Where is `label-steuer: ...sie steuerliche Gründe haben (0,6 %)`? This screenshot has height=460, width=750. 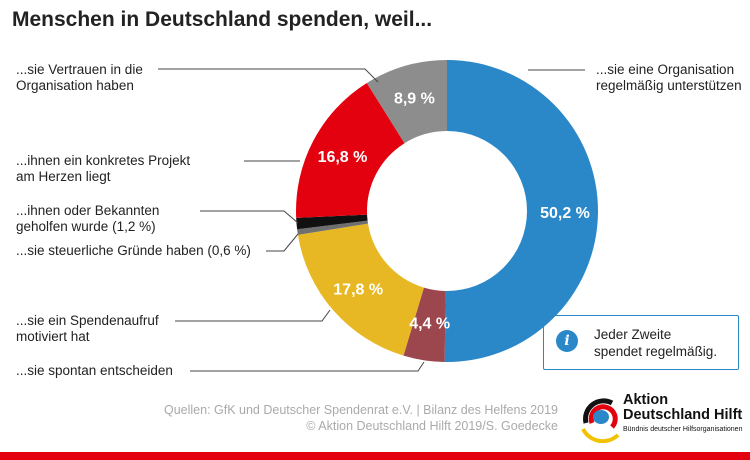 label-steuer: ...sie steuerliche Gründe haben (0,6 %) is located at coordinates (133, 250).